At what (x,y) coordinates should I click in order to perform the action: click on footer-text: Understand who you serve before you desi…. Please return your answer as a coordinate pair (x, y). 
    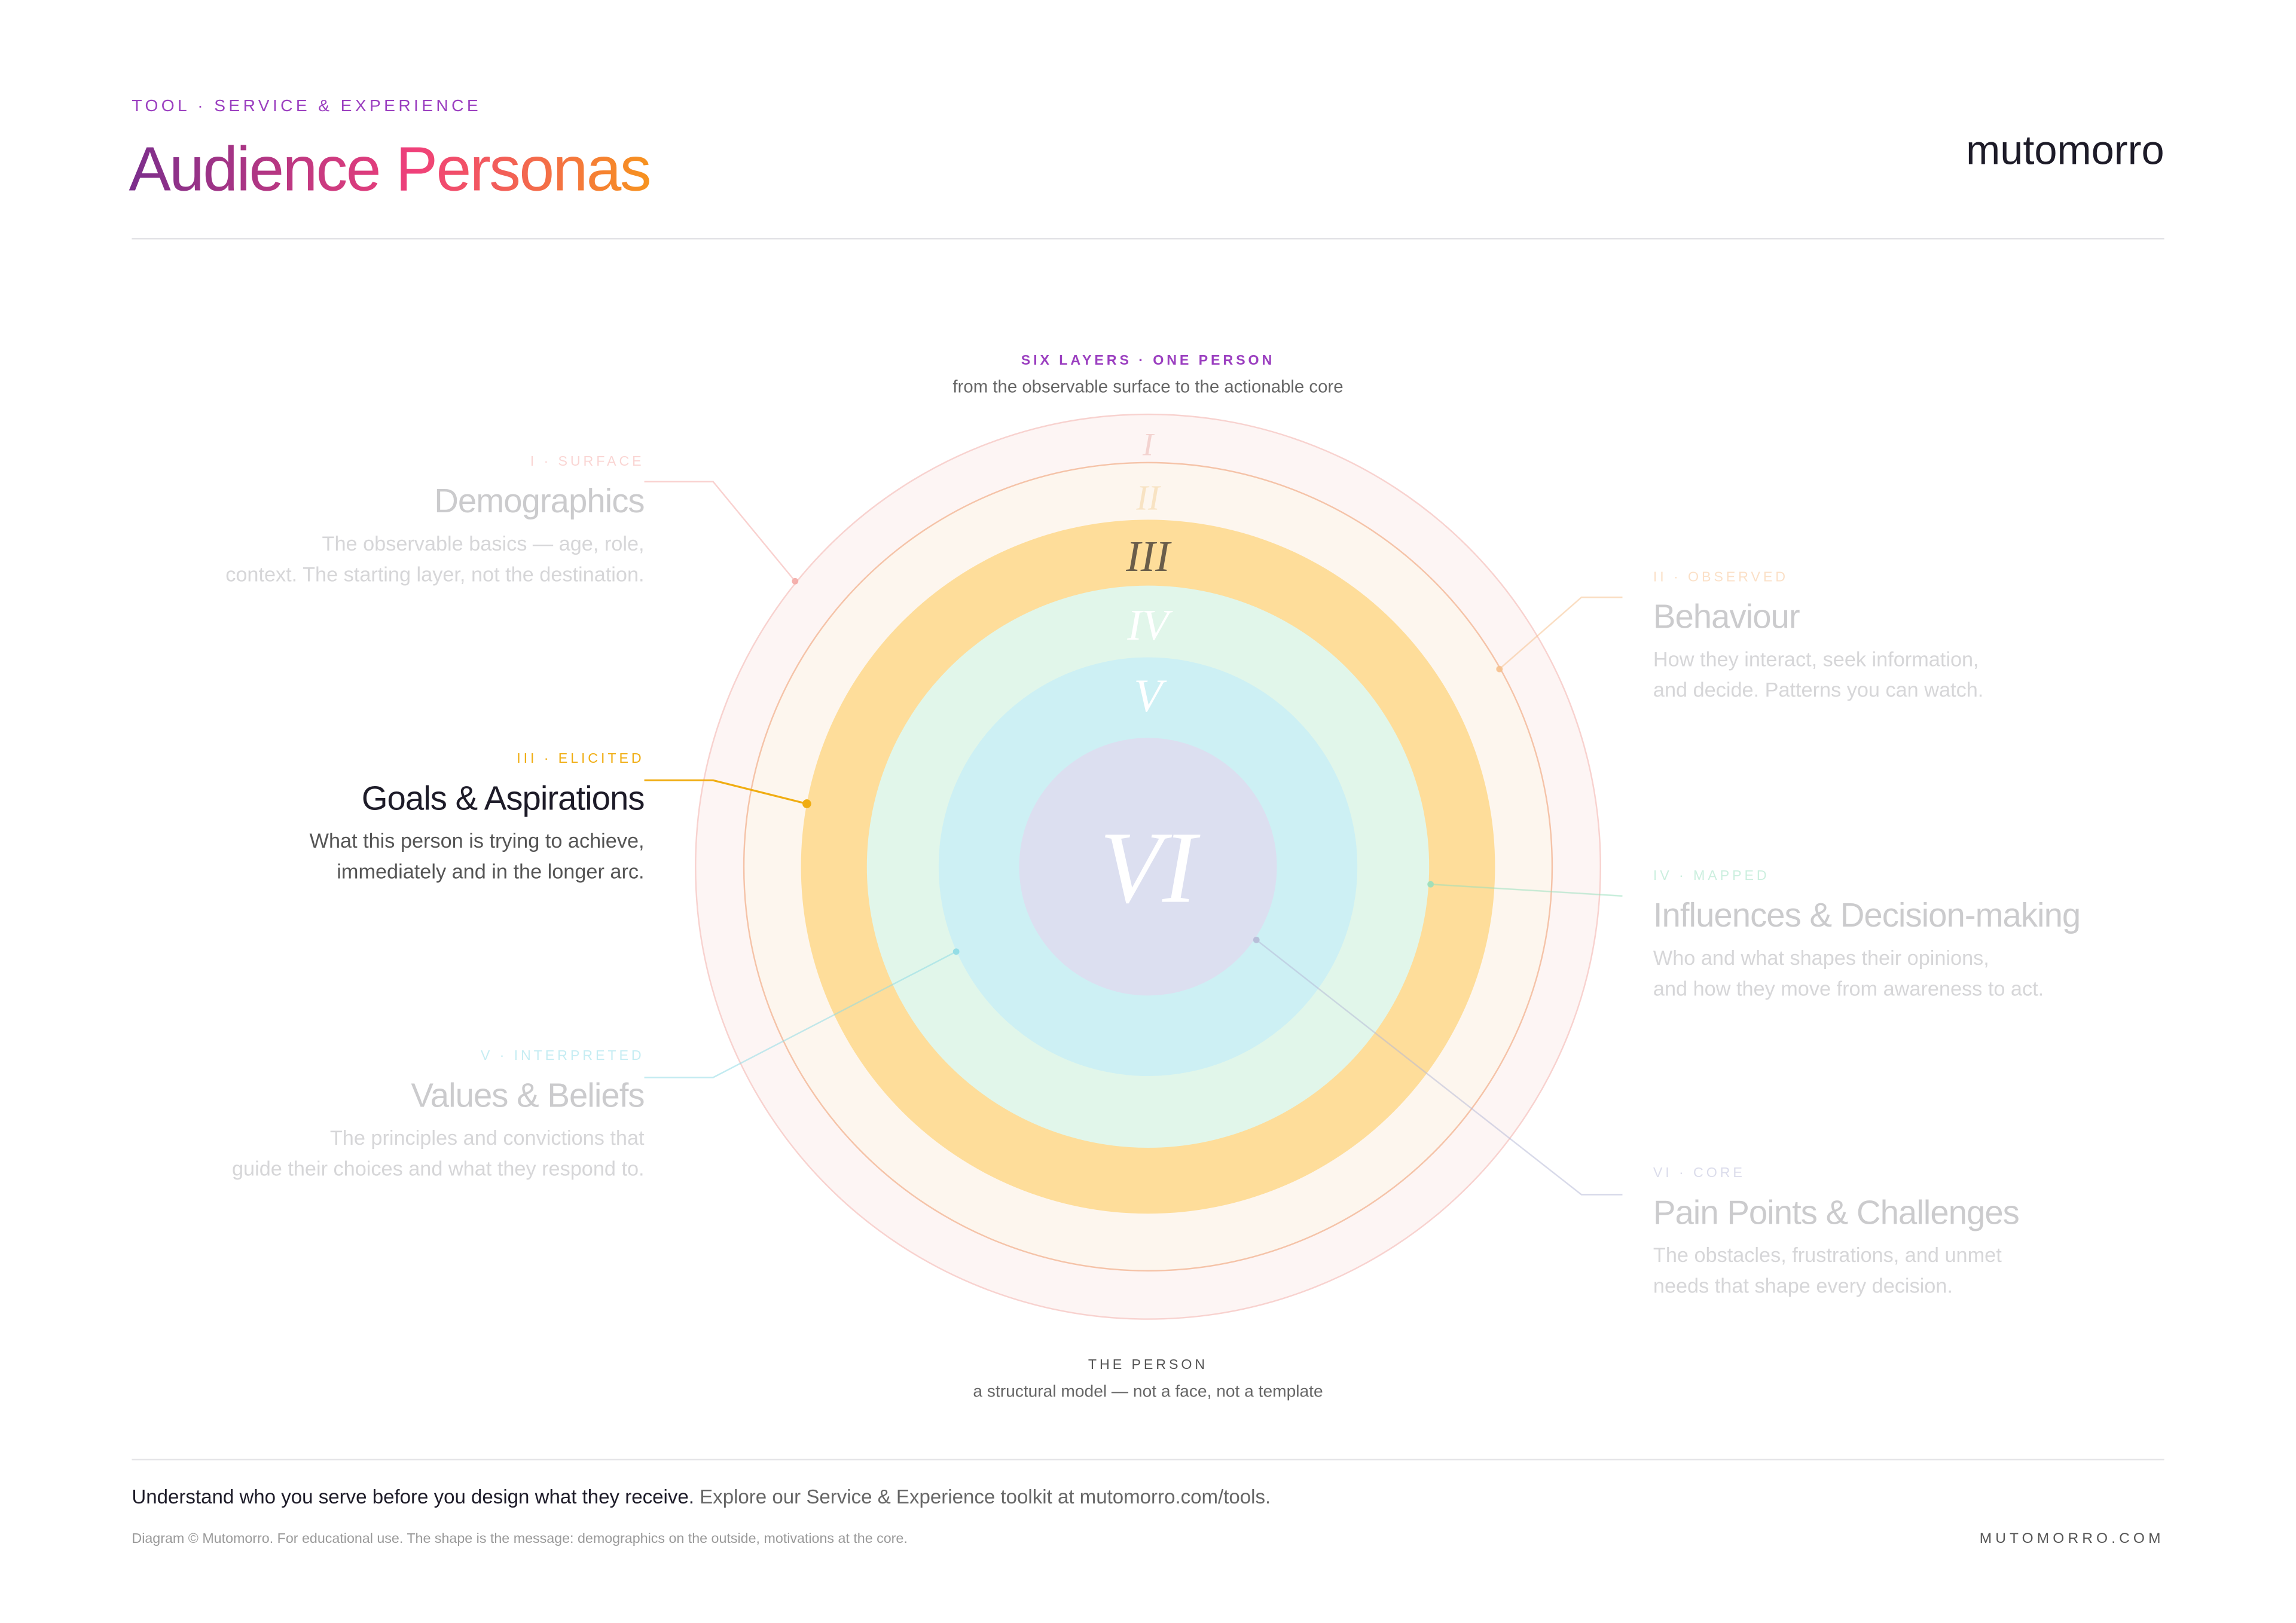
    Looking at the image, I should click on (701, 1497).